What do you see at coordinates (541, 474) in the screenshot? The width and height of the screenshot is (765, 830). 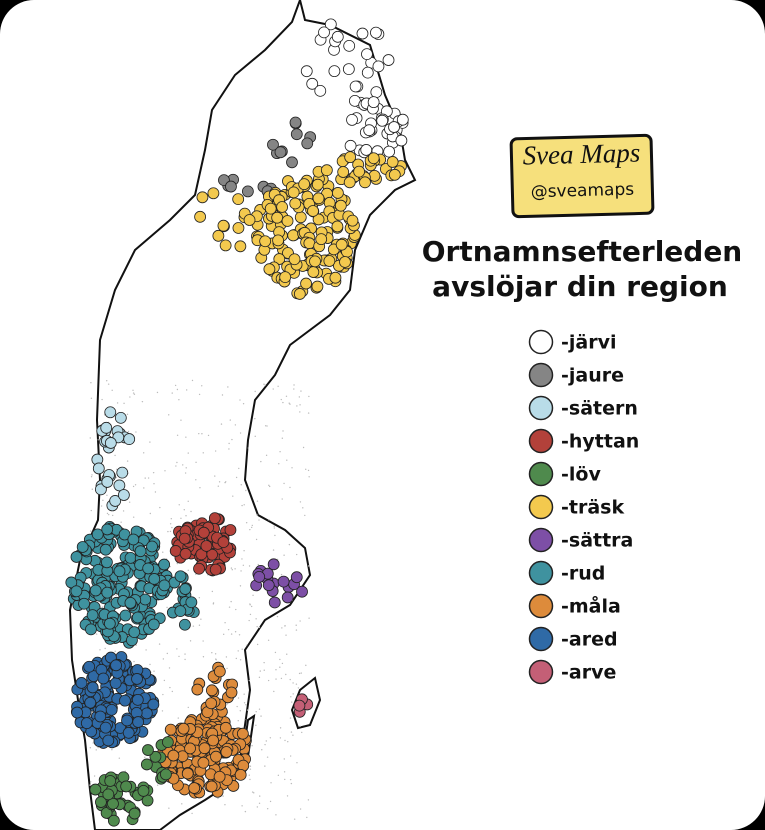 I see `legend-swatch` at bounding box center [541, 474].